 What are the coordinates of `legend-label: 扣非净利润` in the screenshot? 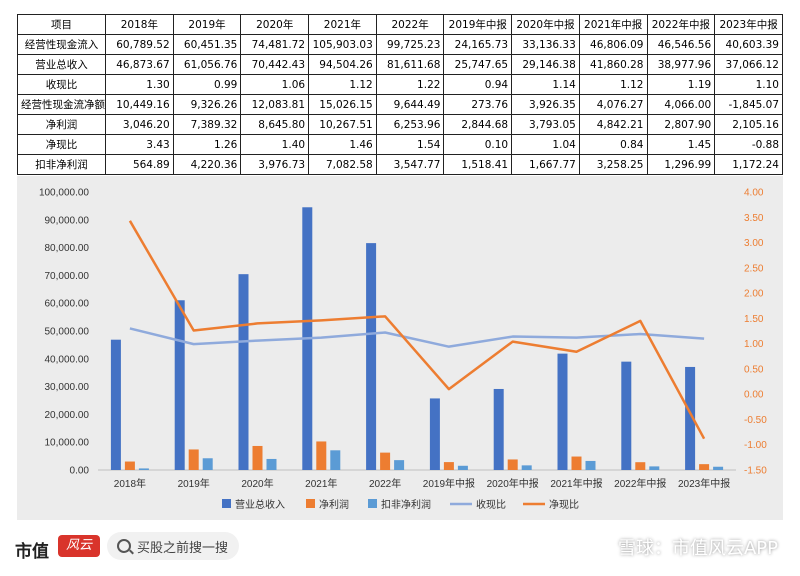 It's located at (406, 504).